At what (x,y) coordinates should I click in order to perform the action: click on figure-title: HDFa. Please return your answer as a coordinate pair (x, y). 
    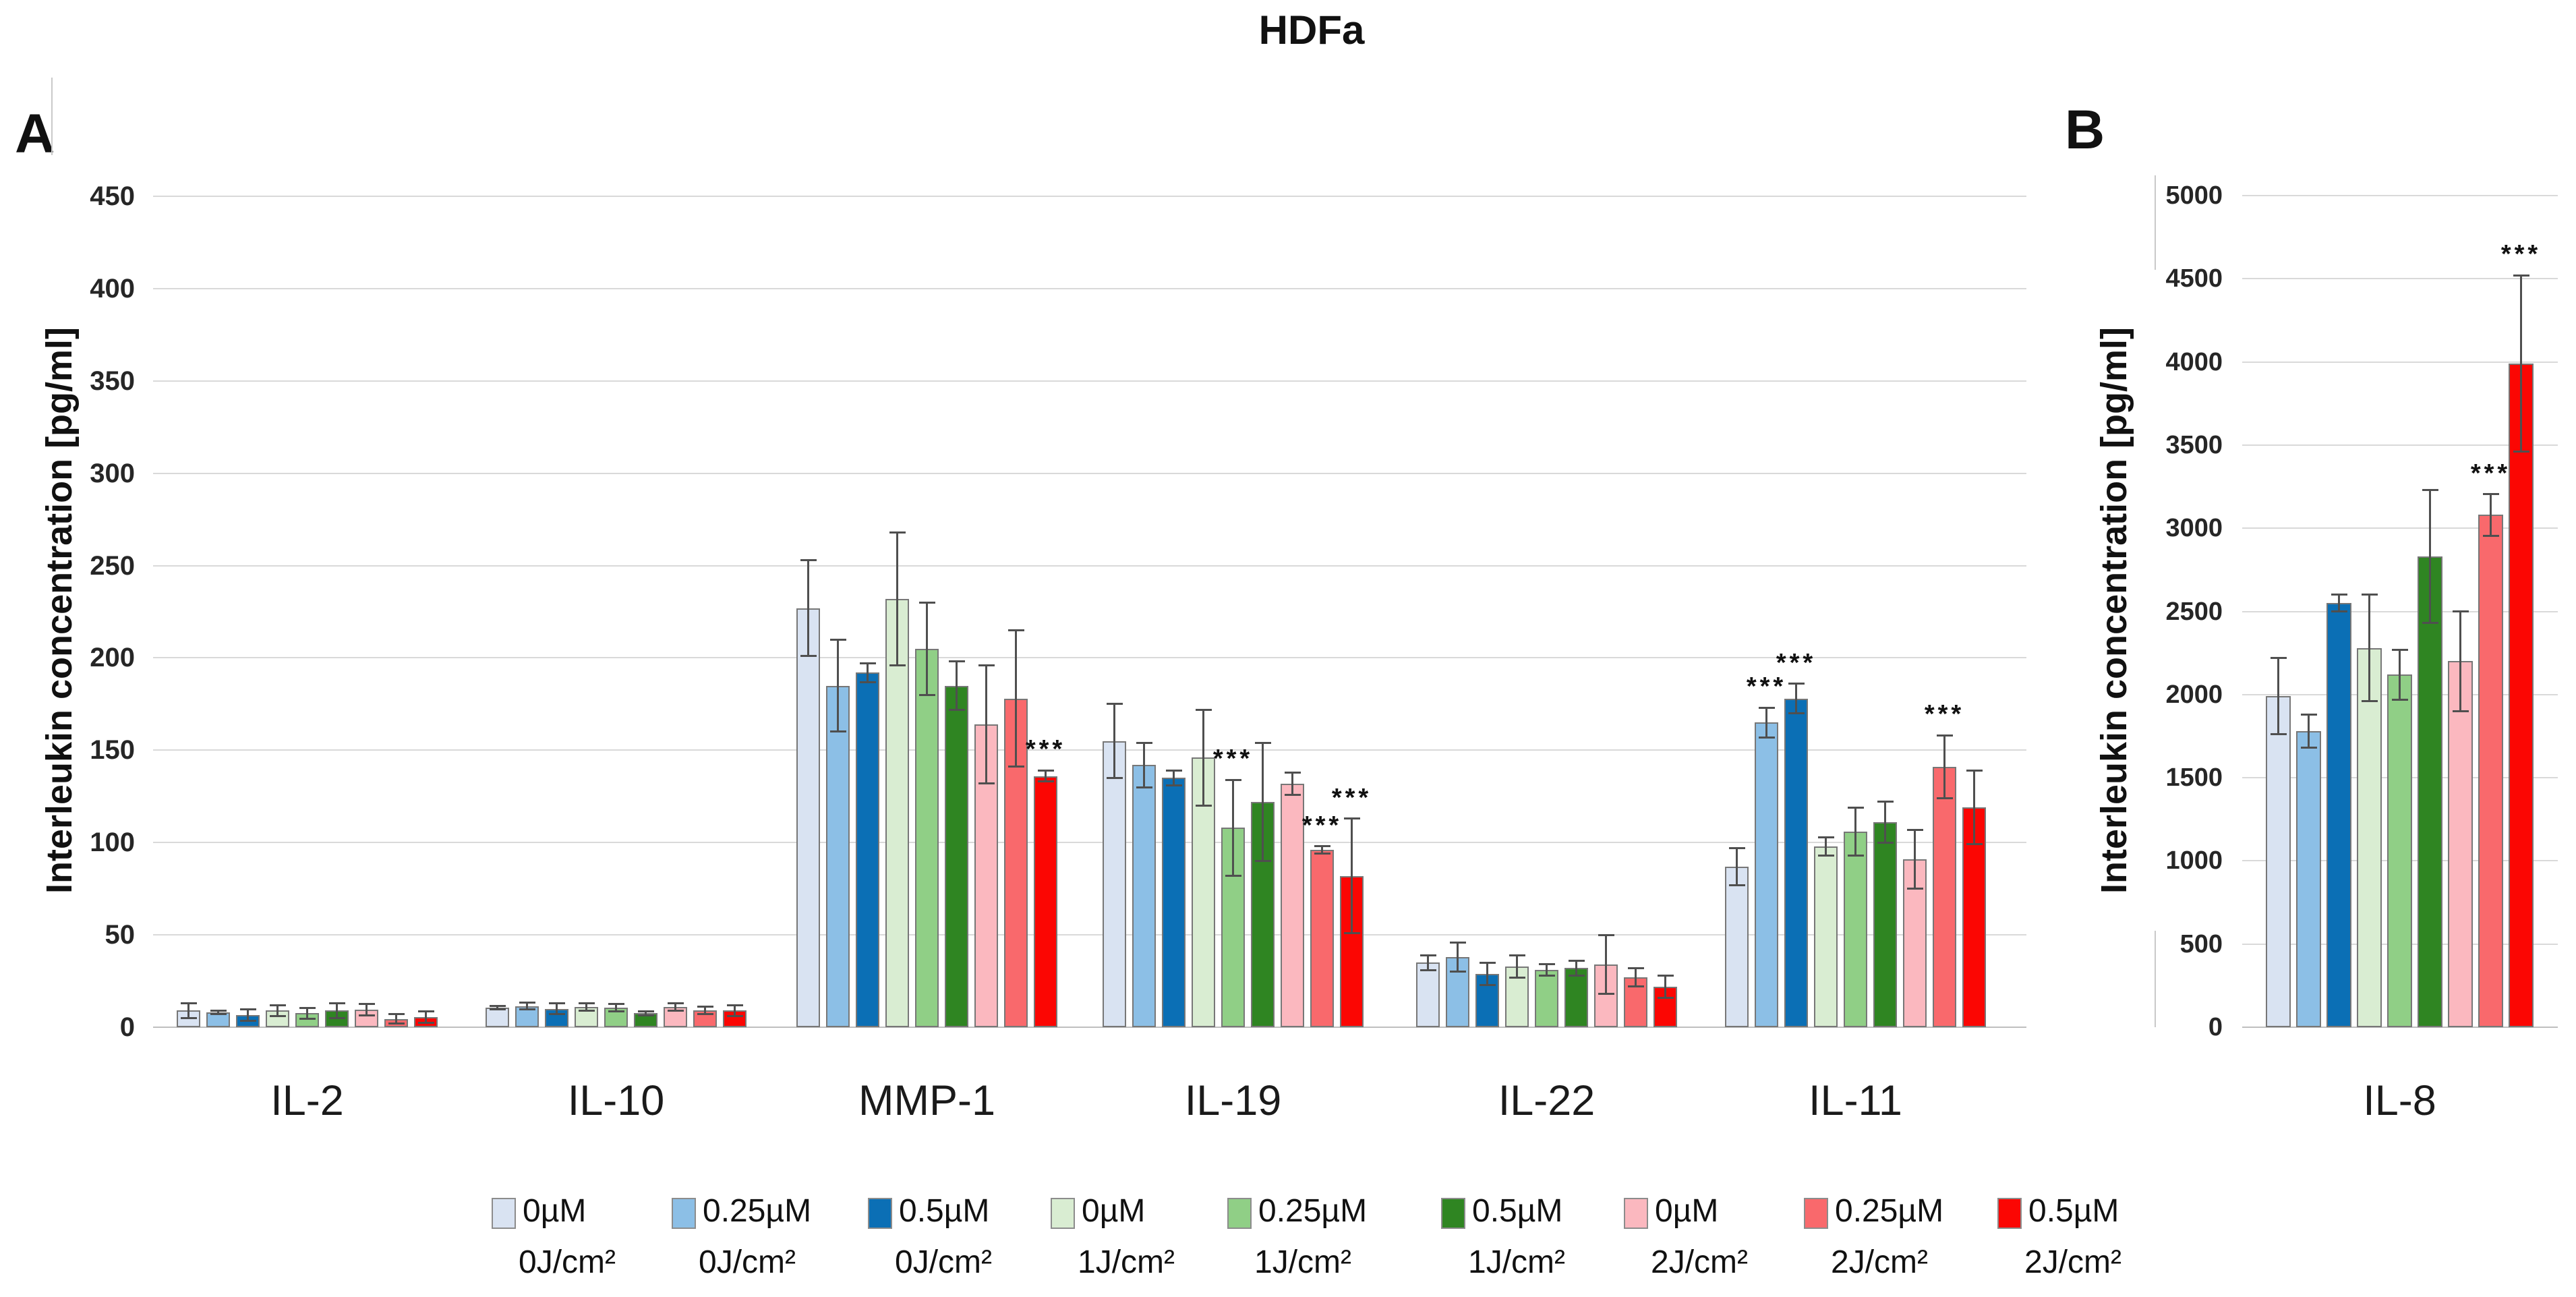
    Looking at the image, I should click on (1312, 30).